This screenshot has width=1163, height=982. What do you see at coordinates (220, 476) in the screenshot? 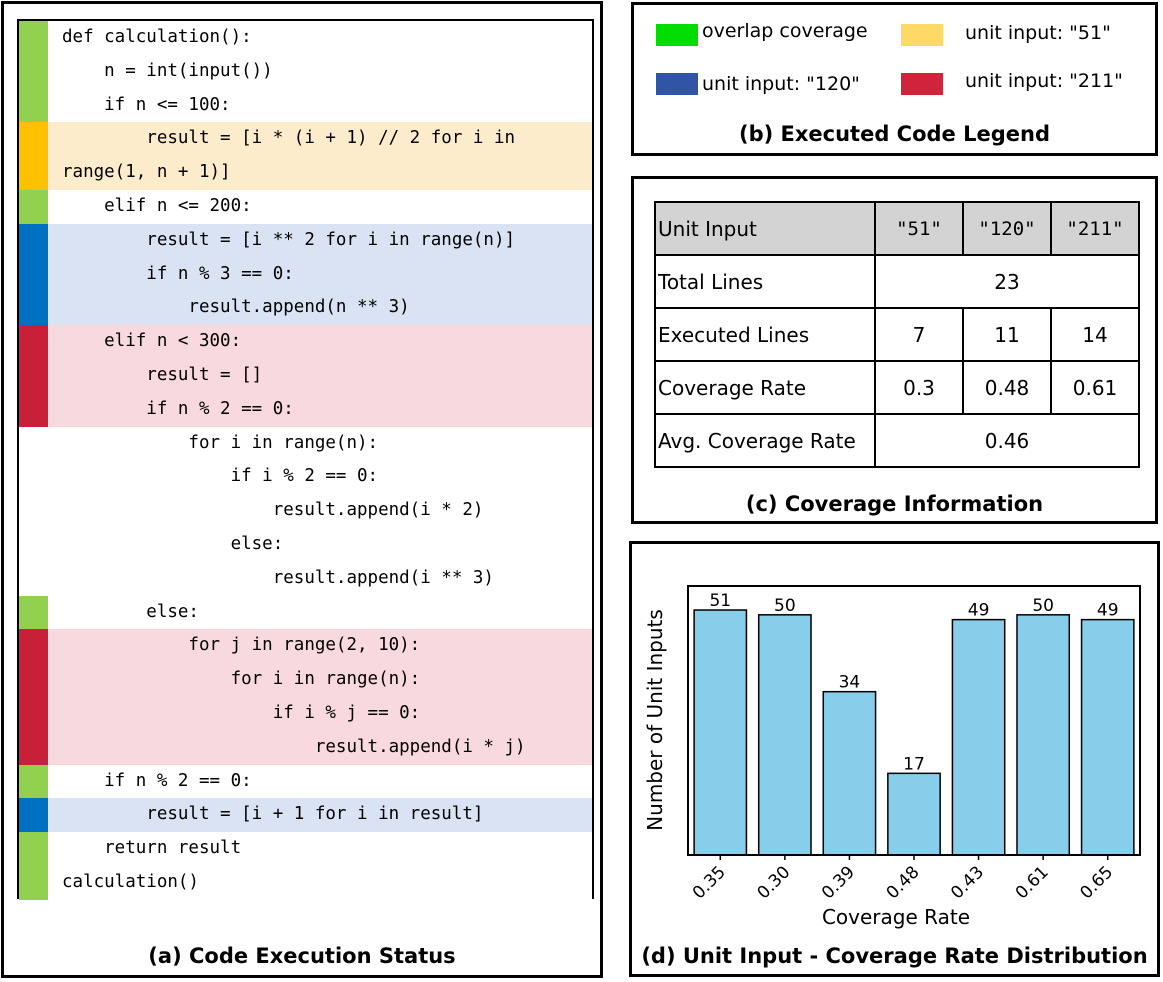
I see `code-line-text: if i % 2 == 0:` at bounding box center [220, 476].